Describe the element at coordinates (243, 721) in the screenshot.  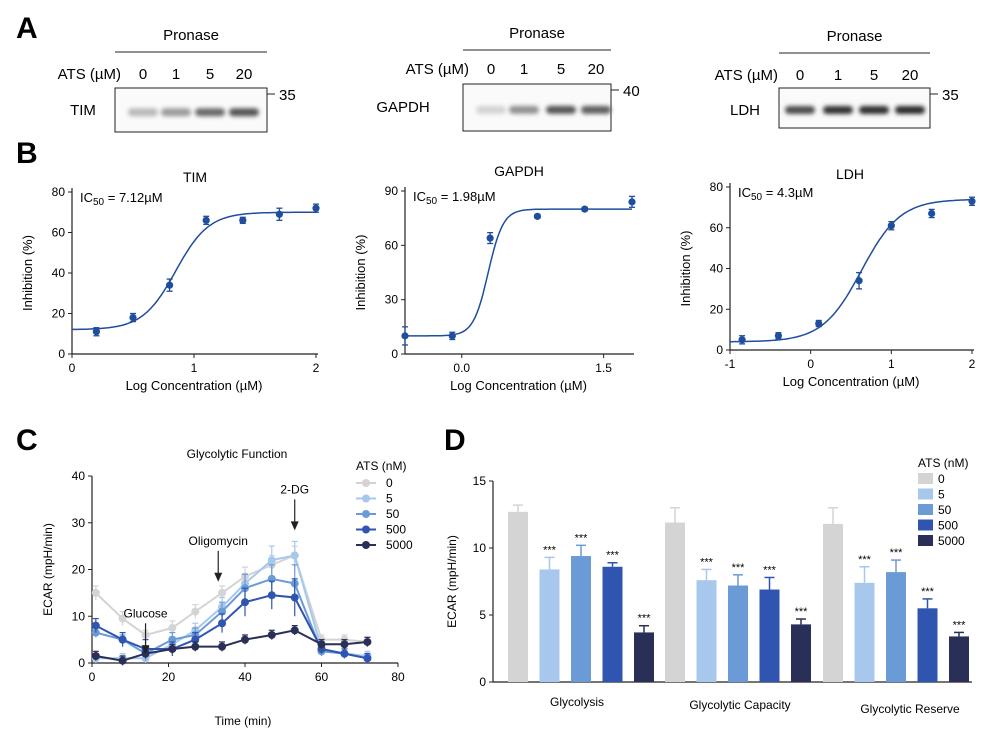
I see `x-axis-title: Time (min)` at that location.